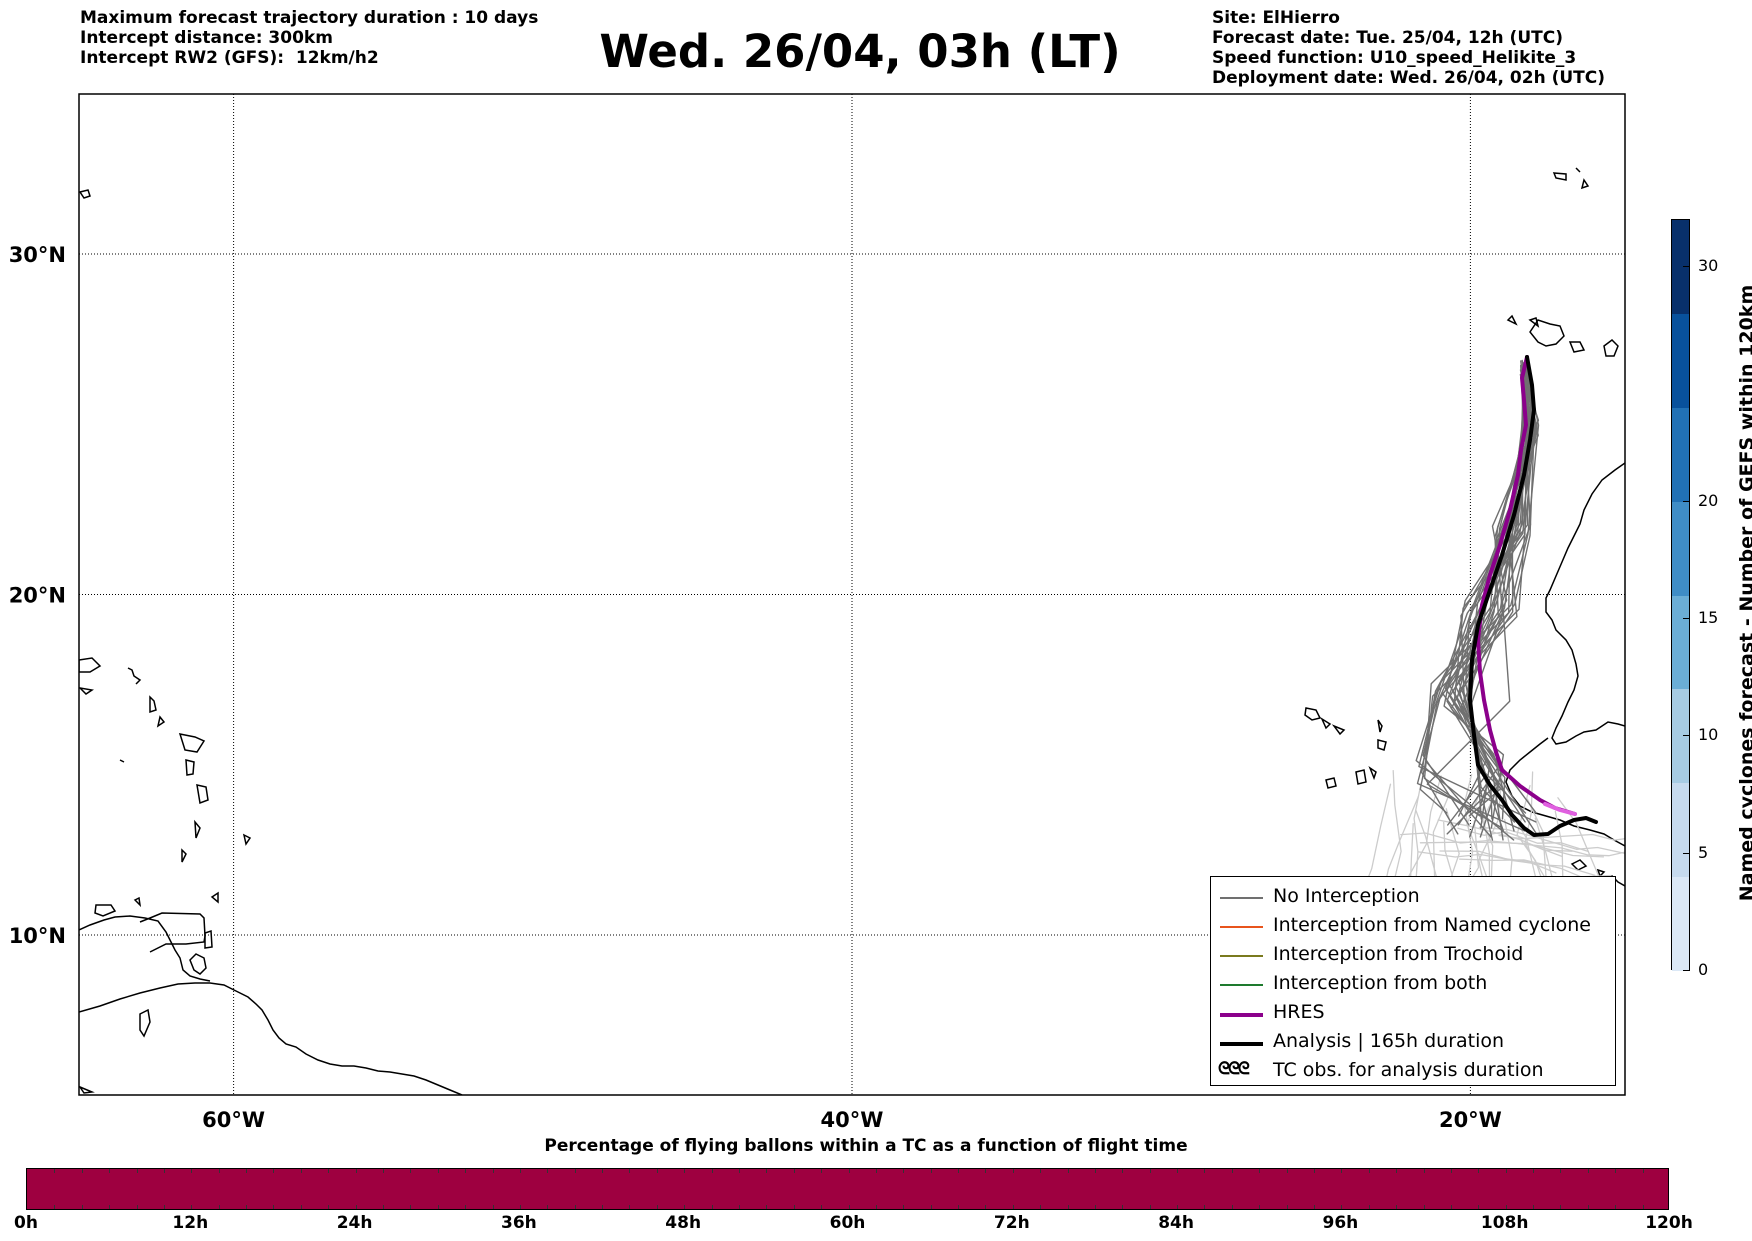 The height and width of the screenshot is (1241, 1752). I want to click on coast-cape-verde-b, so click(1326, 723).